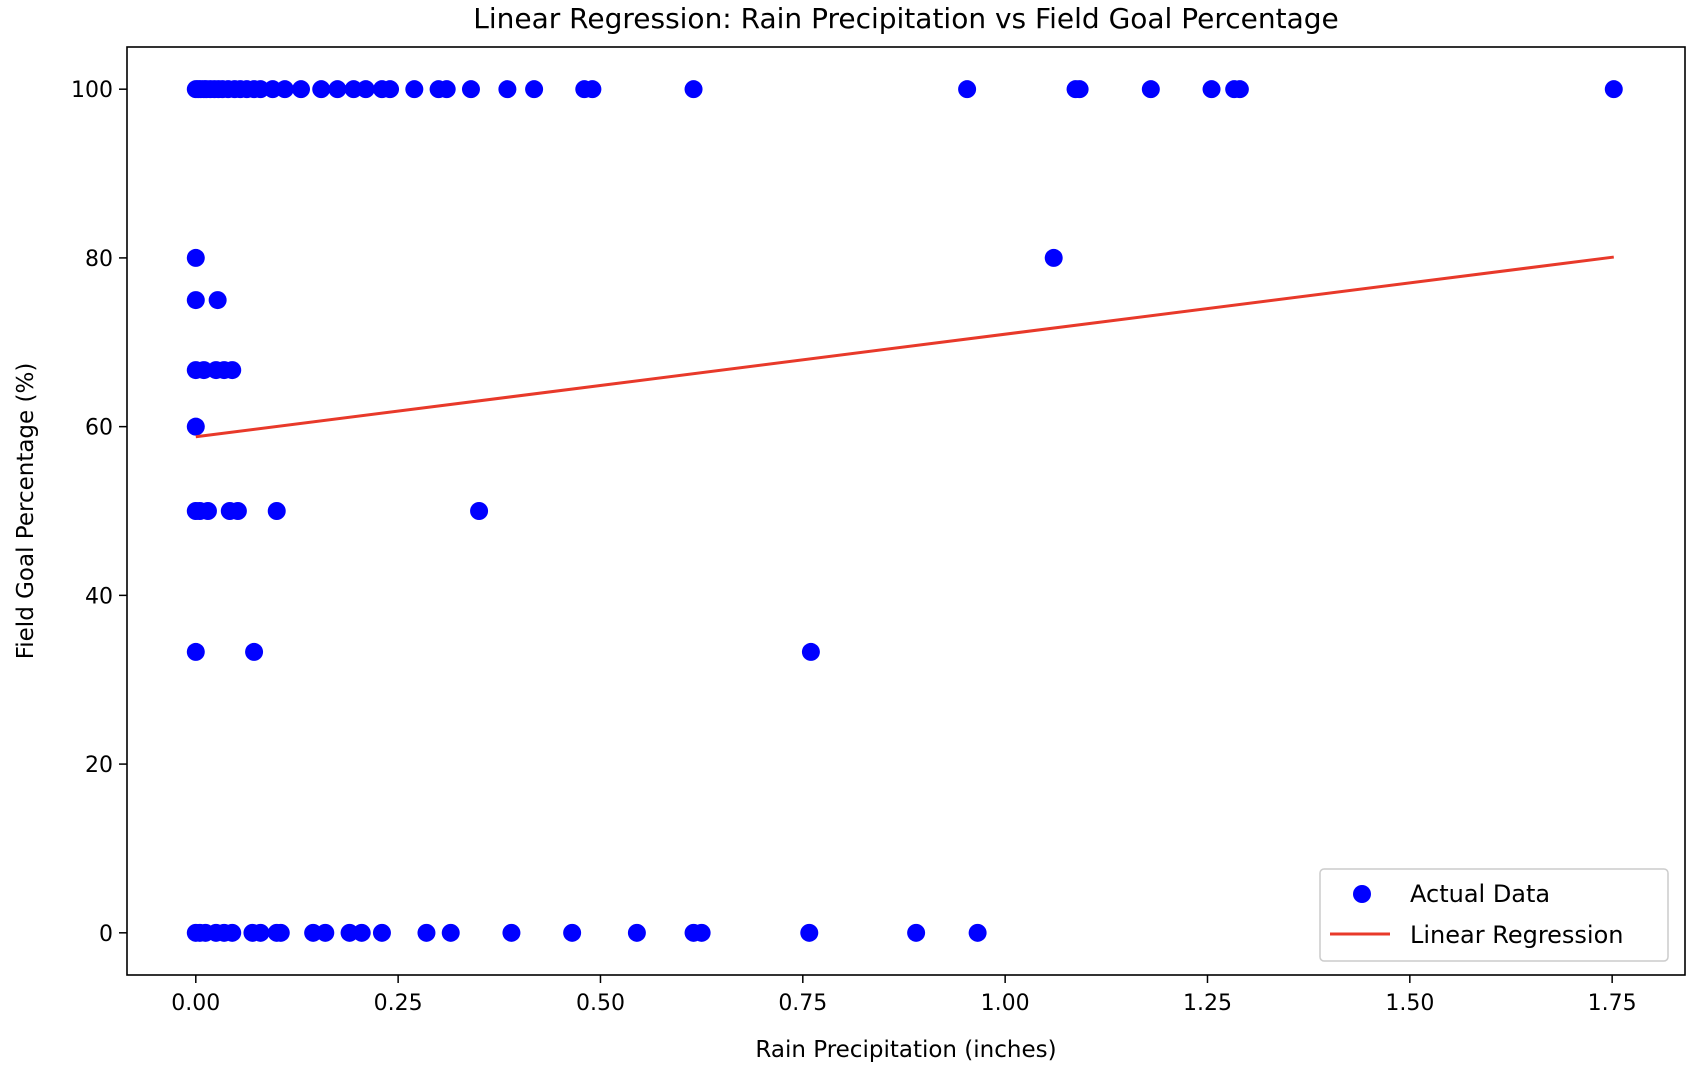 This screenshot has height=1070, width=1690. Describe the element at coordinates (99, 512) in the screenshot. I see `y-axis-ticks: 0 20 40 60 80 100` at that location.